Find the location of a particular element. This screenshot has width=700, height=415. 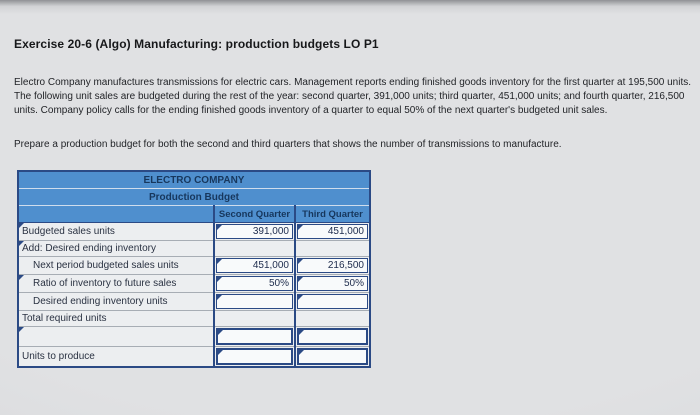

value-cell-third-quarter: 50% is located at coordinates (332, 283).